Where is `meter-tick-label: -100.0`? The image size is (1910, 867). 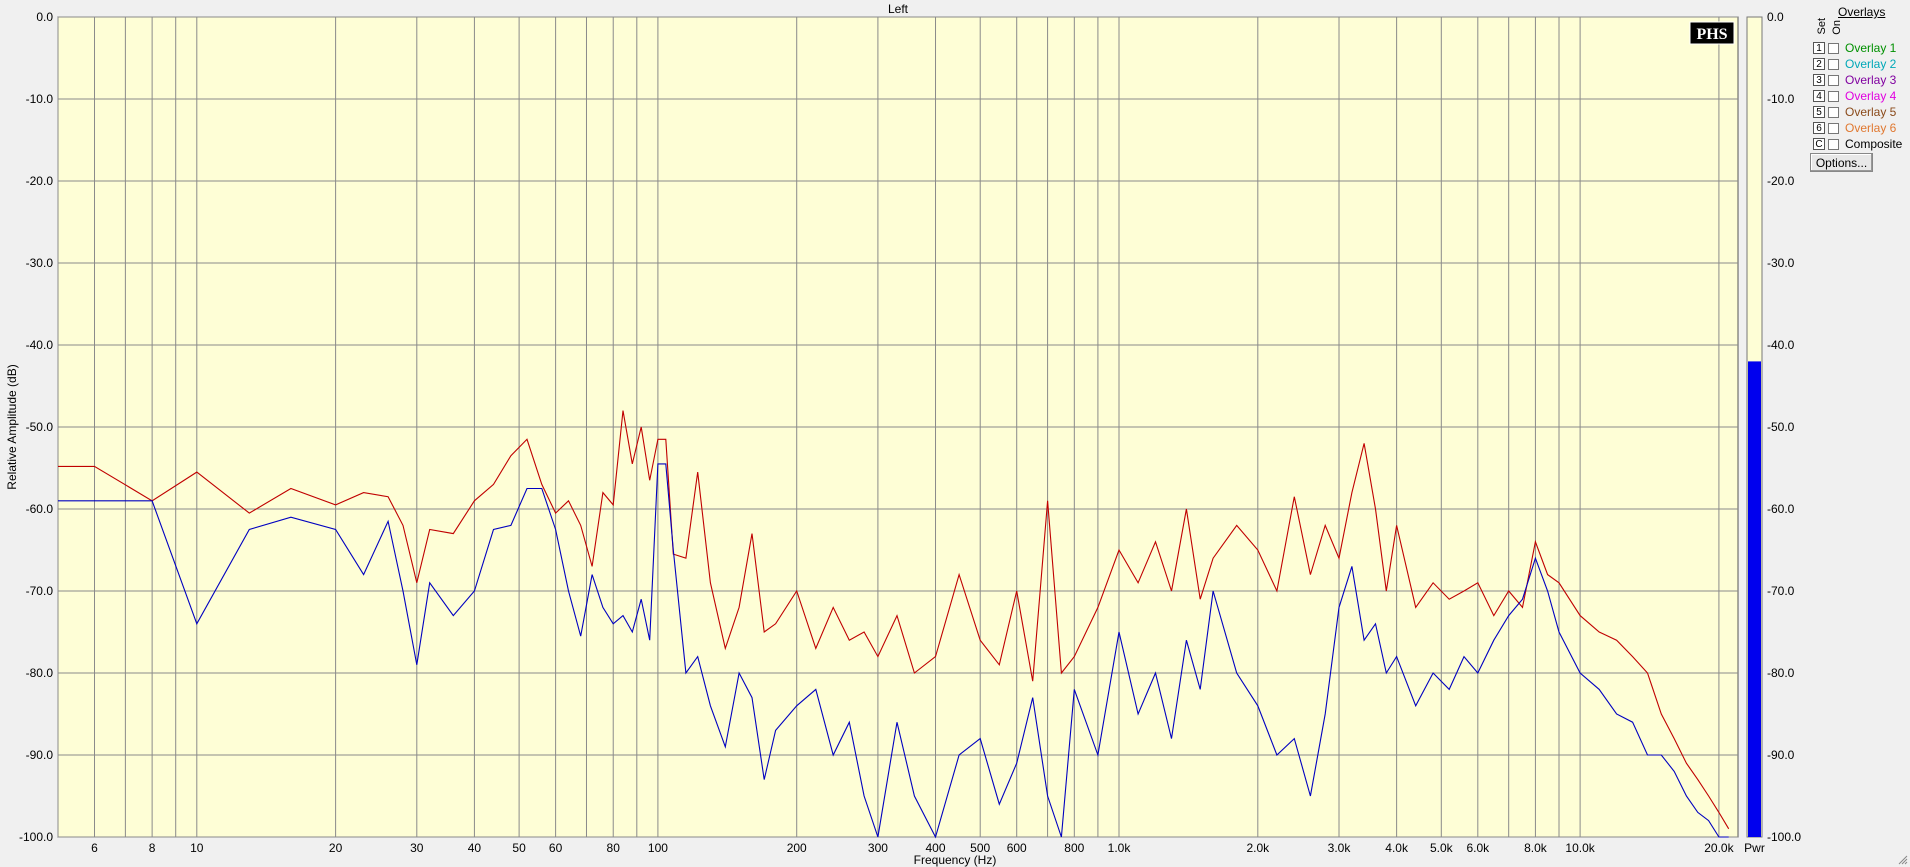
meter-tick-label: -100.0 is located at coordinates (1784, 837).